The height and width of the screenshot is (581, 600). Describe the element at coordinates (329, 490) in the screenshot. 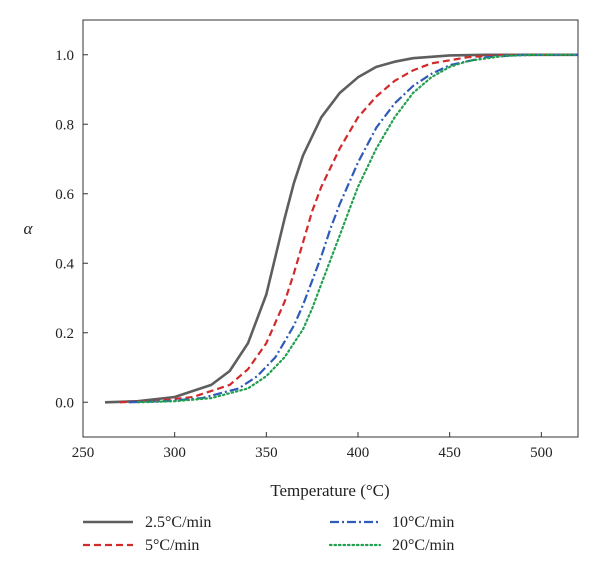

I see `x-axis-label: Temperature (°C)` at that location.